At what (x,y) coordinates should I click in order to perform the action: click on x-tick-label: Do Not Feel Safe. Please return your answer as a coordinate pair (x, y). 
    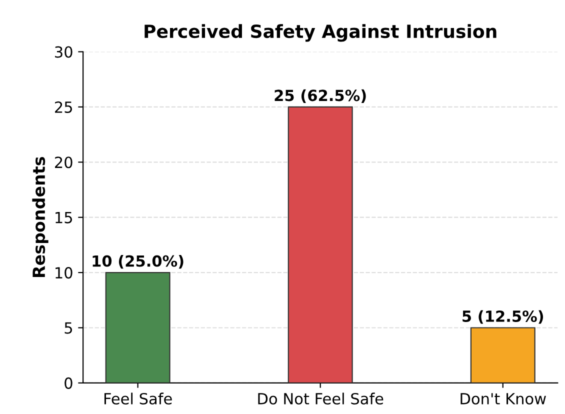
    Looking at the image, I should click on (321, 398).